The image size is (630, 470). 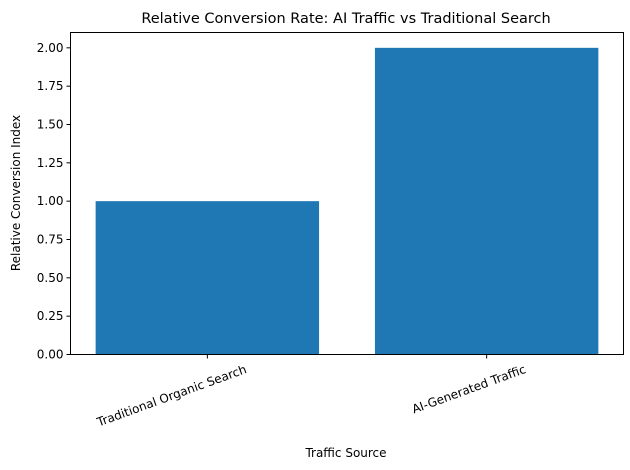 What do you see at coordinates (50, 316) in the screenshot?
I see `y-tick-label: 0.25` at bounding box center [50, 316].